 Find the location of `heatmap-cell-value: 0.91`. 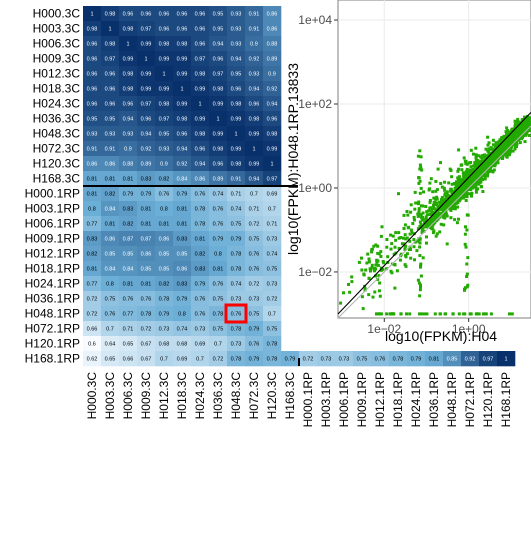

heatmap-cell-value: 0.91 is located at coordinates (254, 30).